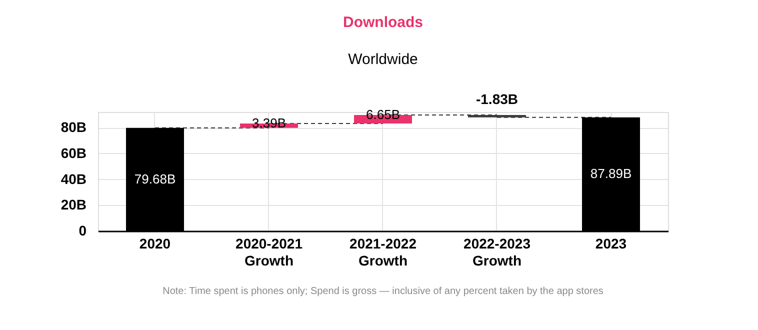  I want to click on x-tick-label: 2021-2022 Growth, so click(383, 252).